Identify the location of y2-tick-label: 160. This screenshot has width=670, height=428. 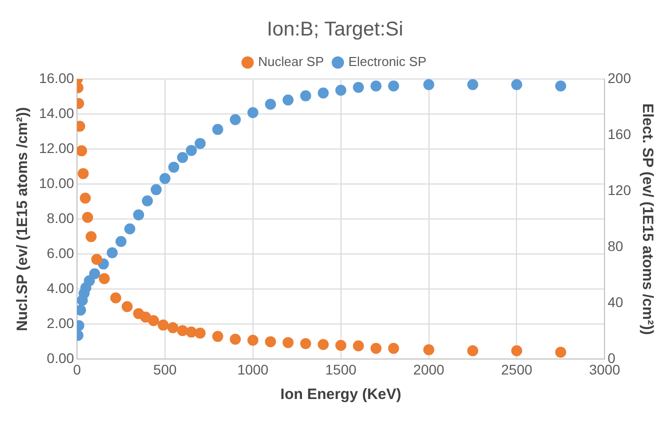
(620, 134).